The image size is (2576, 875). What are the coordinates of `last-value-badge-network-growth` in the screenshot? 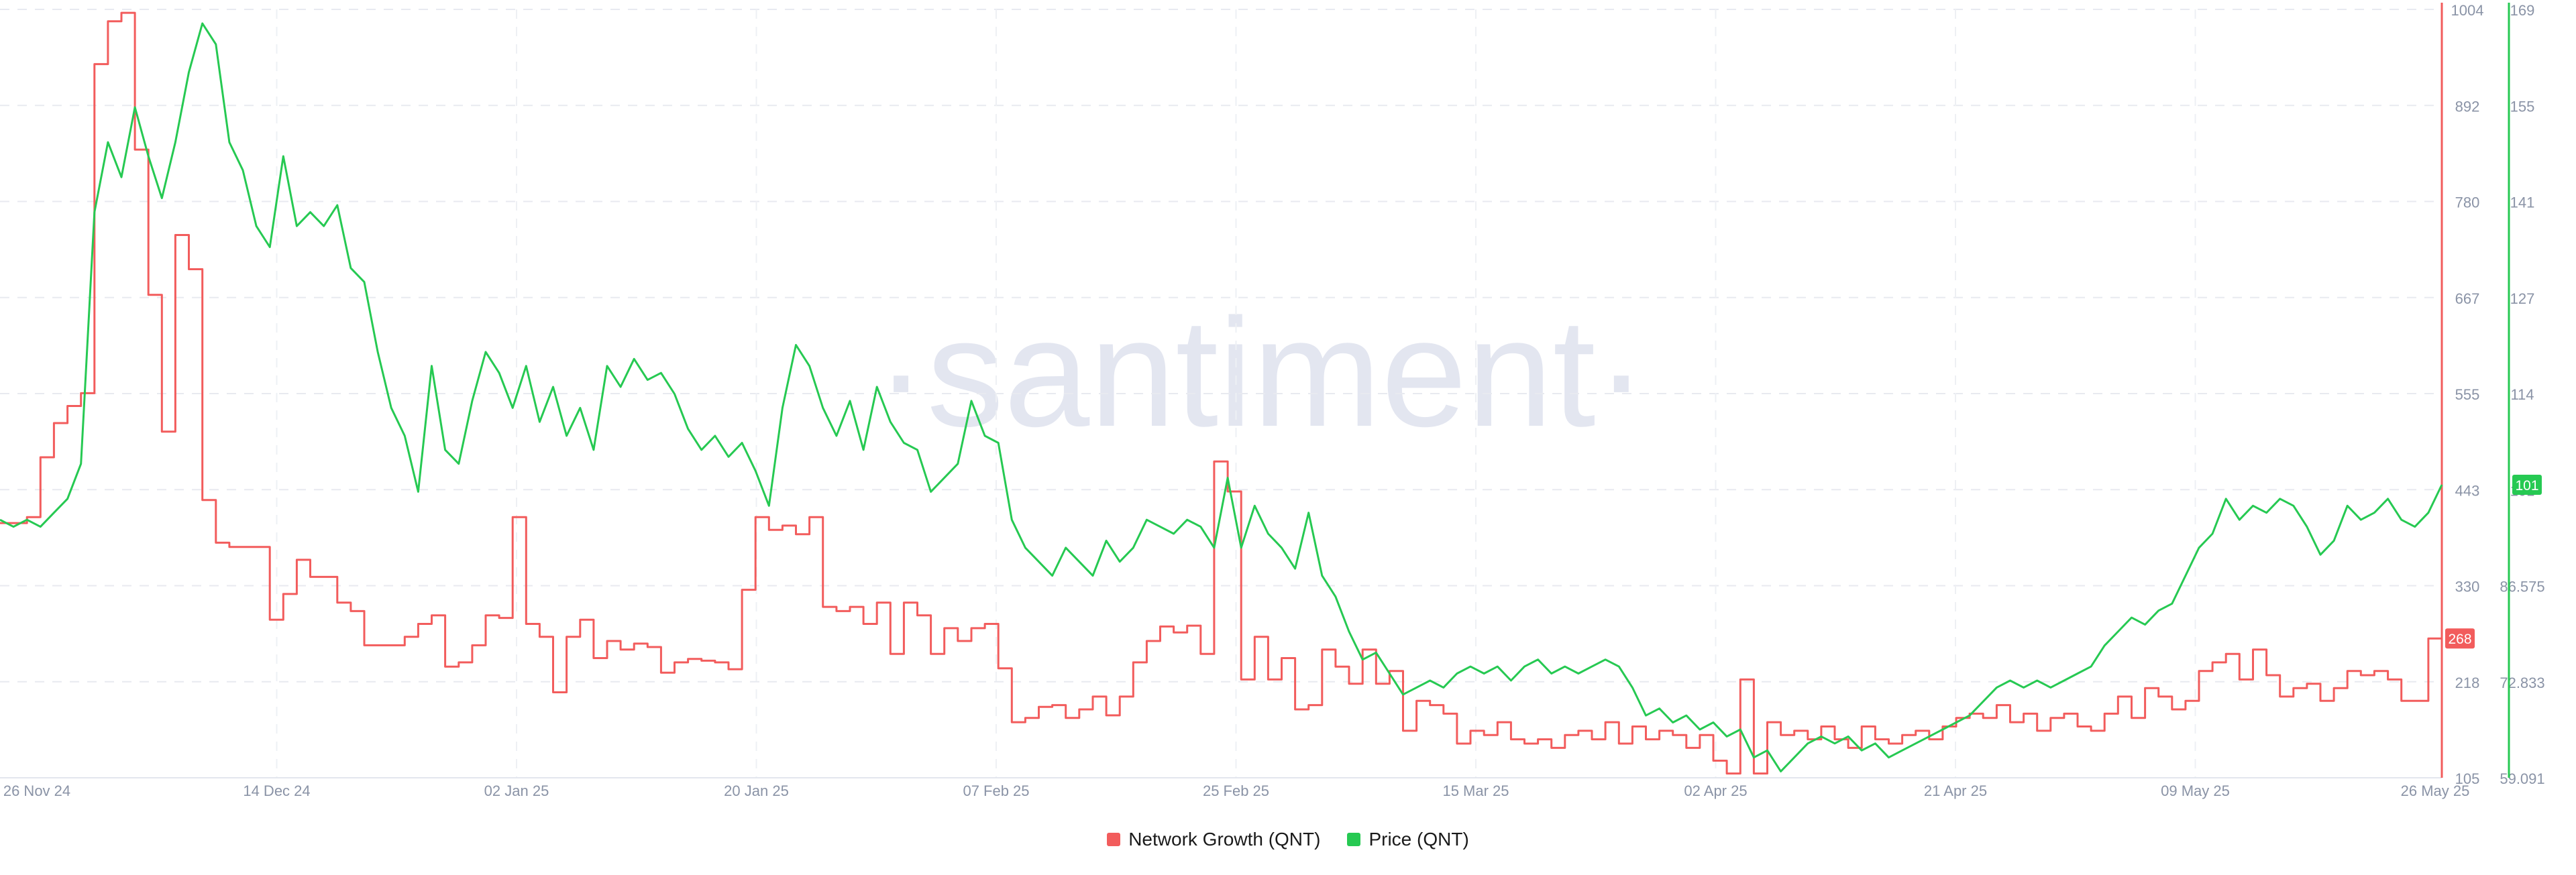 It's located at (2460, 638).